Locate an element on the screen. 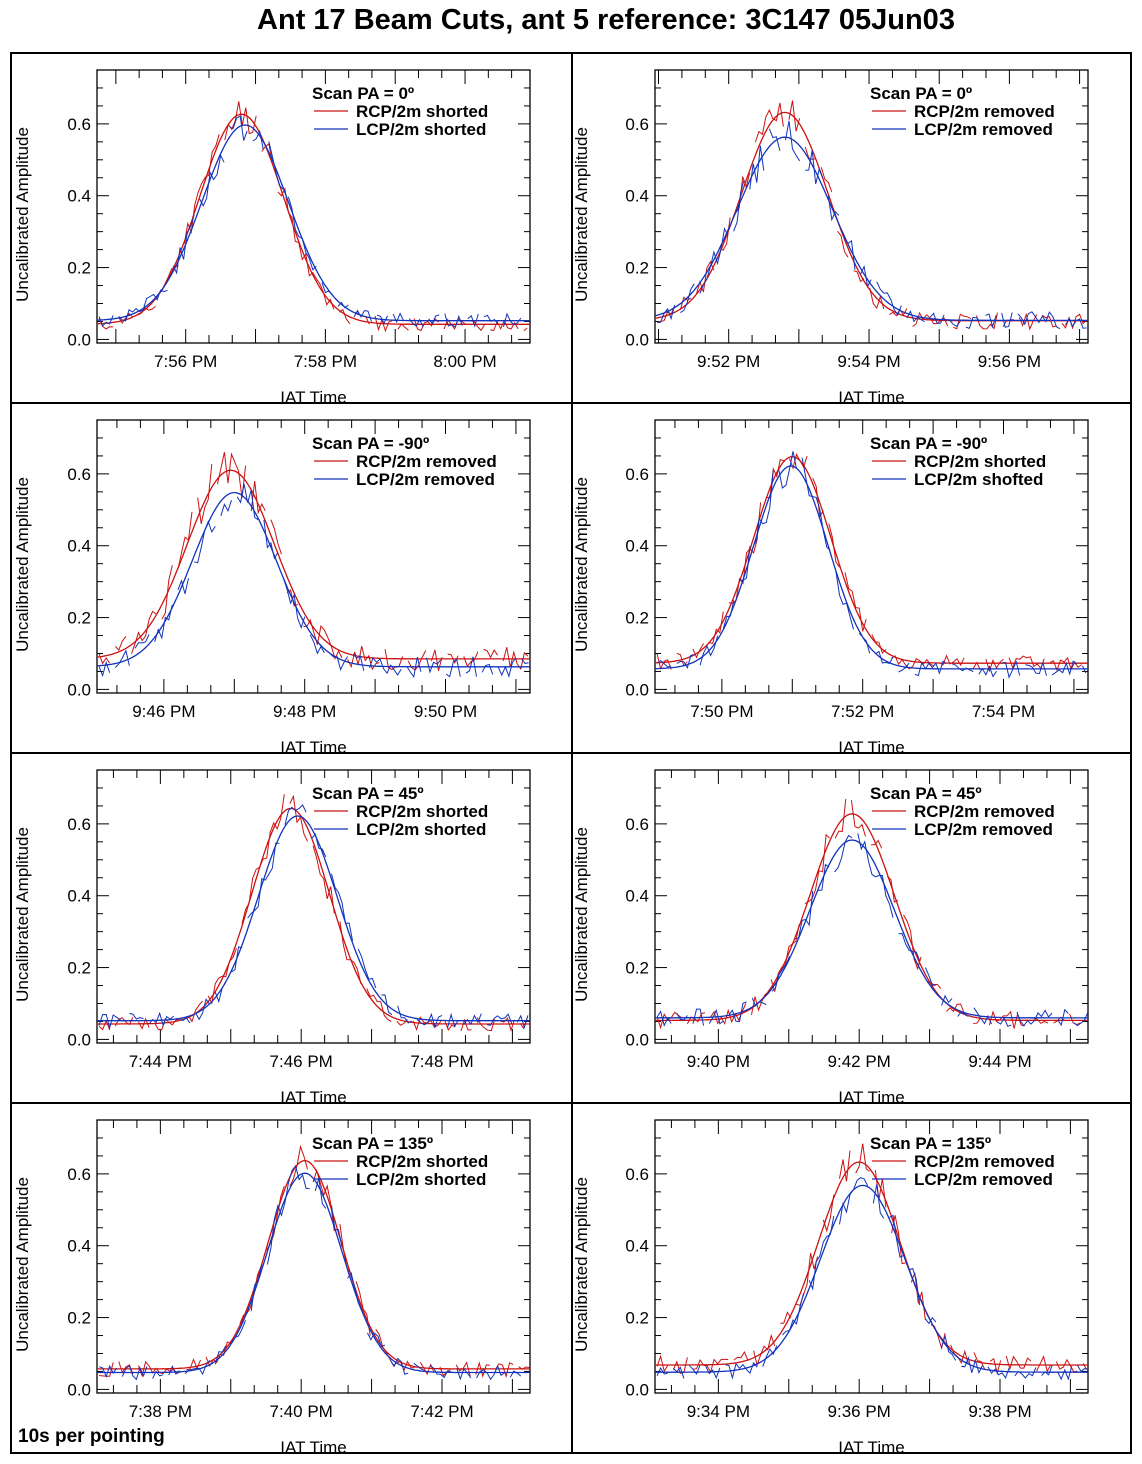  x-tick-label: 8:00 PM is located at coordinates (464, 361).